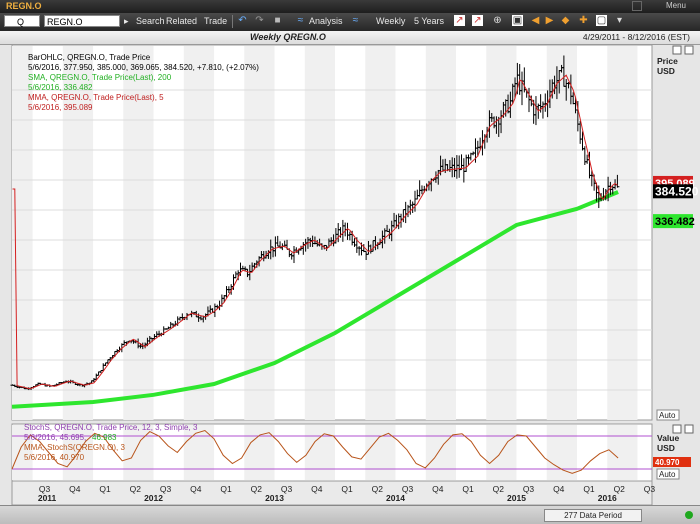  Describe the element at coordinates (55, 437) in the screenshot. I see `legend-stoch-value-a: 5/6/2016, 45.695,` at that location.